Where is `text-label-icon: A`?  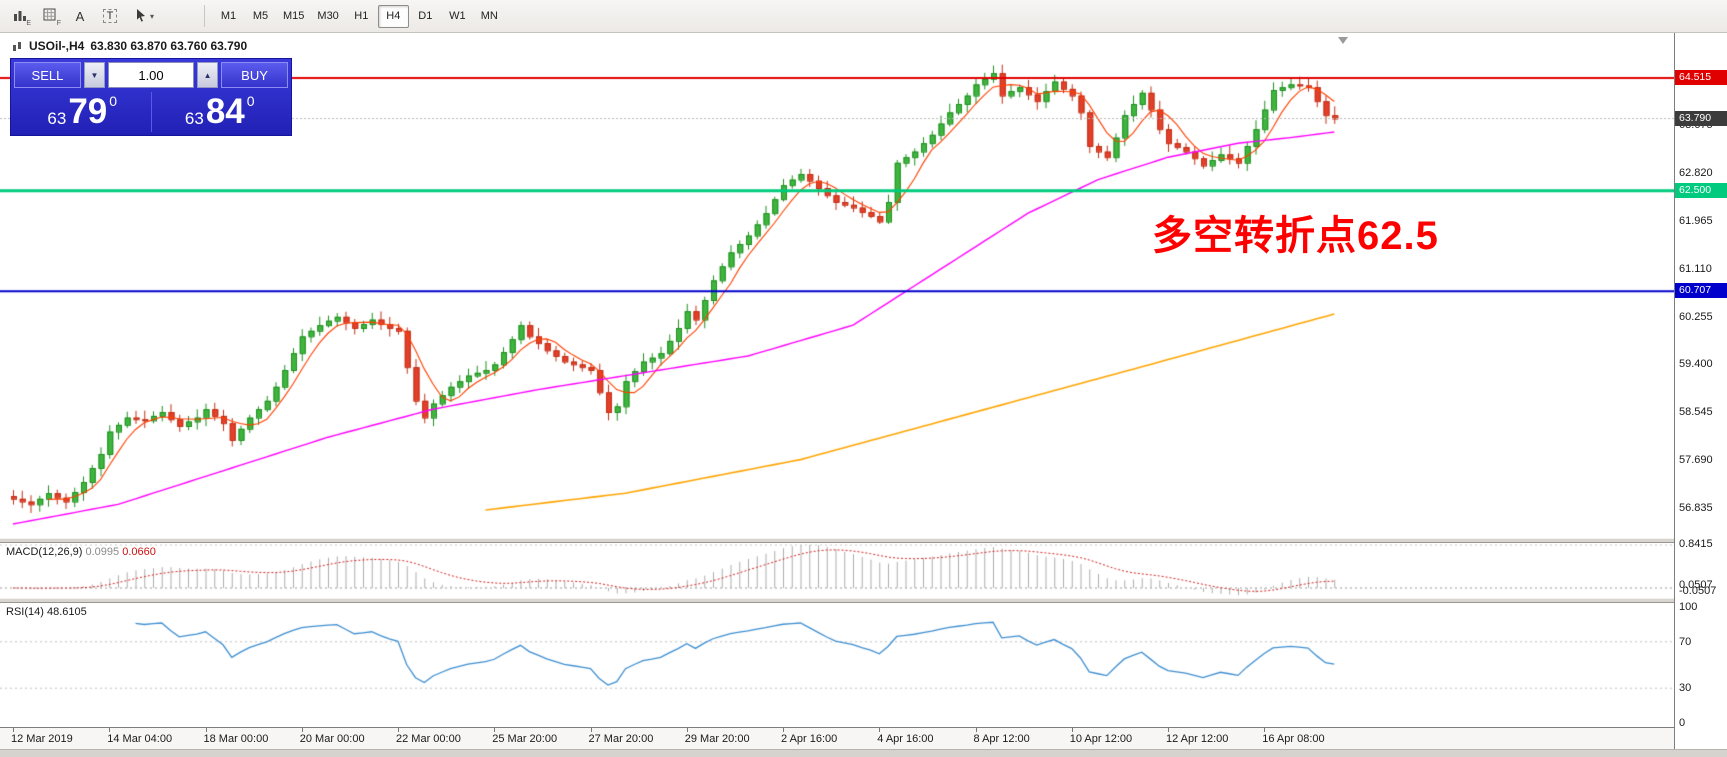
text-label-icon: A is located at coordinates (80, 16).